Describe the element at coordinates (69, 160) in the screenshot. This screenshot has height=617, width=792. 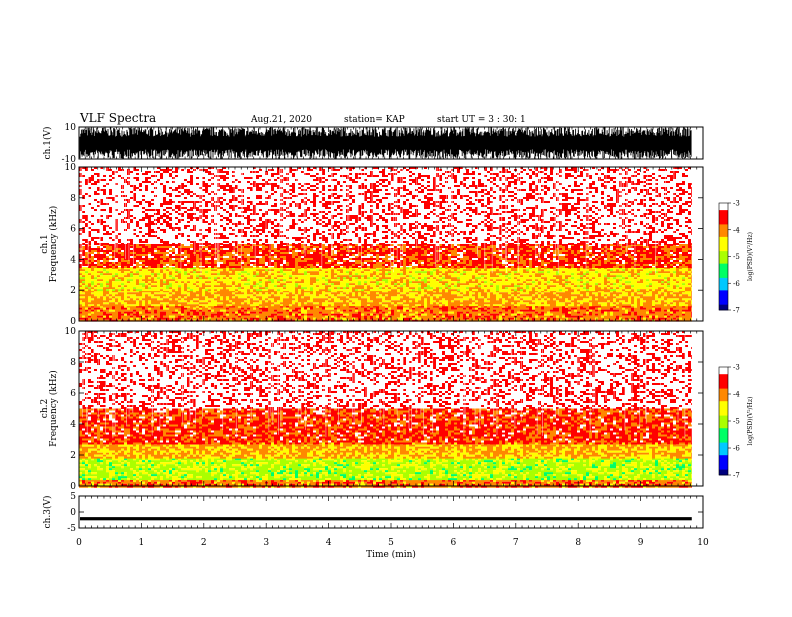
I see `y-tick-label: -10` at that location.